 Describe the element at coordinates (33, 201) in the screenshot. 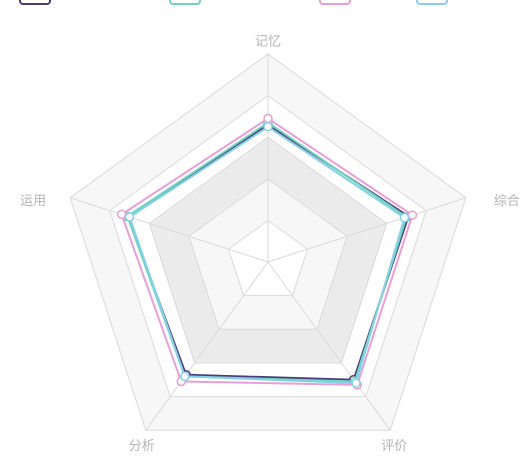

I see `indicator-label-5: 运用` at that location.